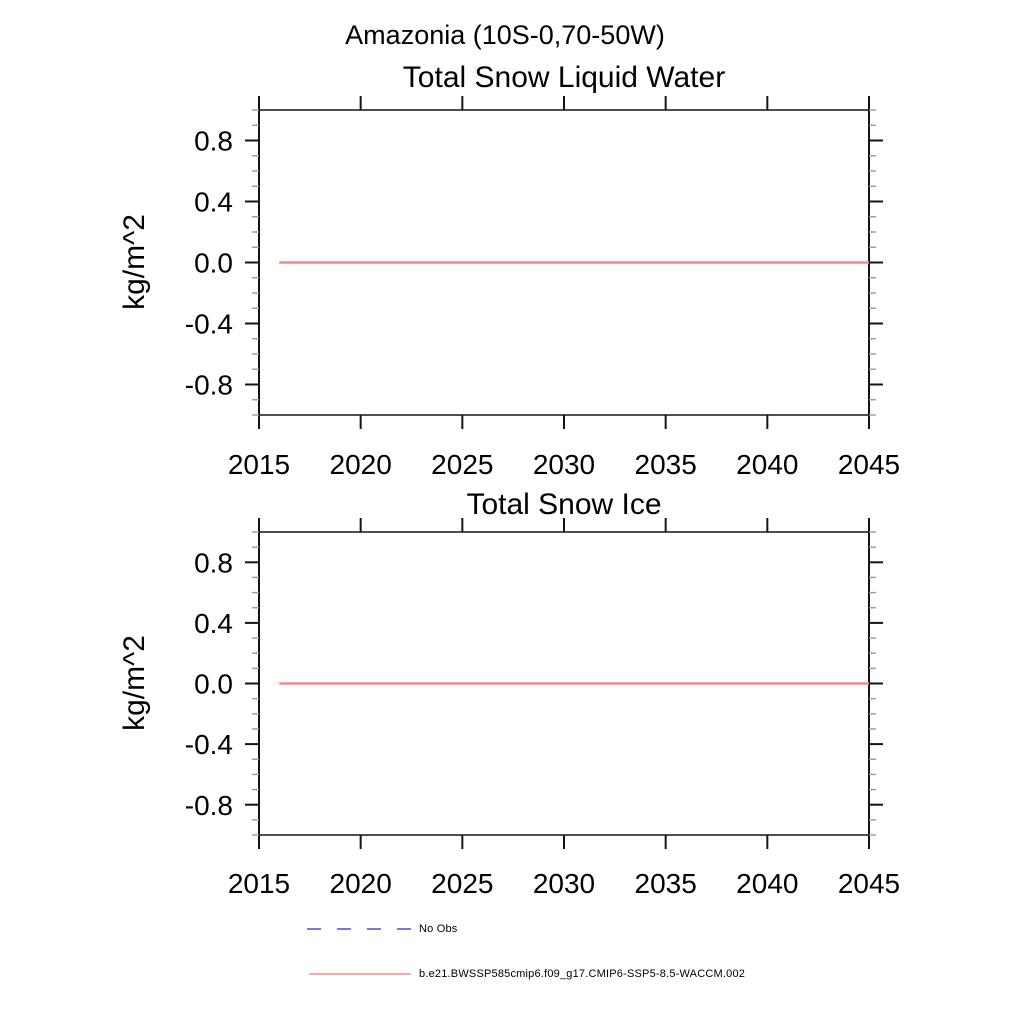  What do you see at coordinates (438, 929) in the screenshot?
I see `legend-label-no-obs: No Obs` at bounding box center [438, 929].